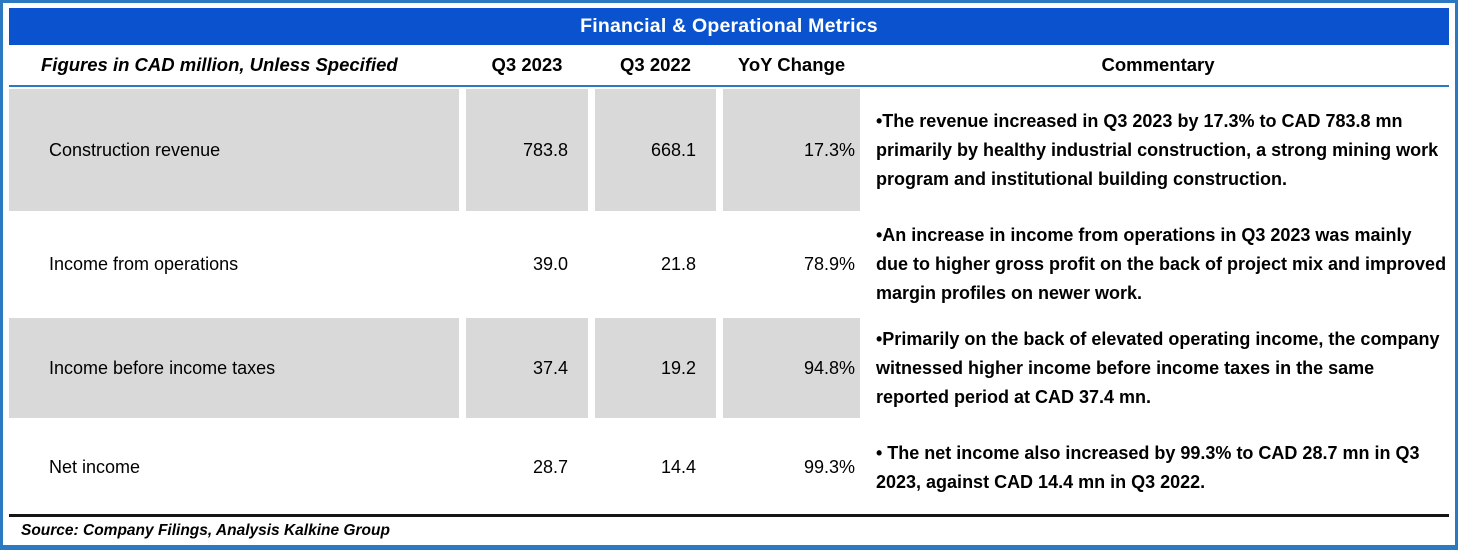 This screenshot has width=1458, height=550. What do you see at coordinates (527, 368) in the screenshot?
I see `income-before-taxes-q3-2023-value: 37.4` at bounding box center [527, 368].